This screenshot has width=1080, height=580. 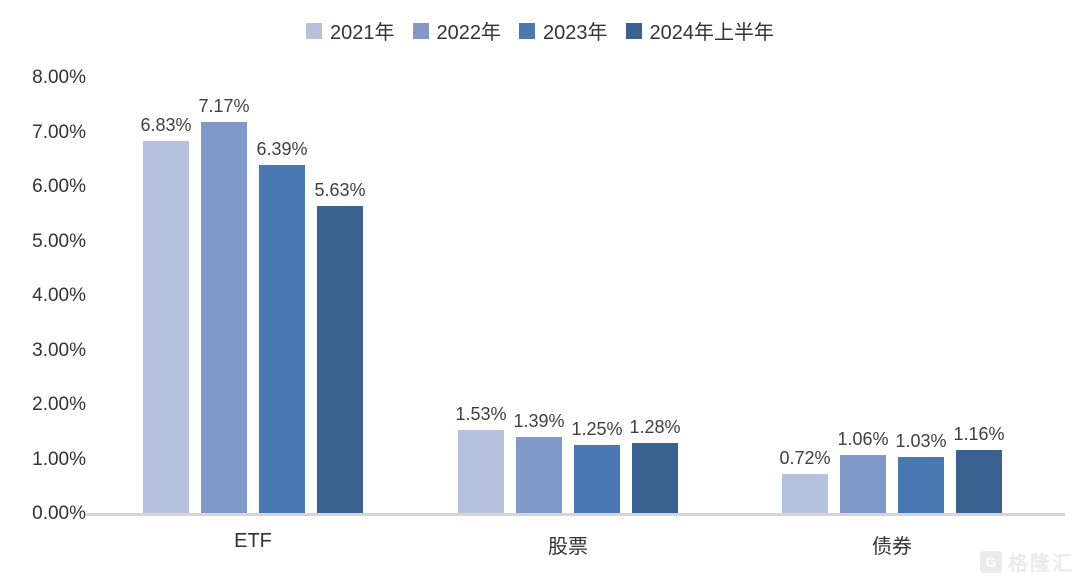 What do you see at coordinates (568, 458) in the screenshot?
I see `bar-group: 1.53% 1.39% 1.25% 1.28%` at bounding box center [568, 458].